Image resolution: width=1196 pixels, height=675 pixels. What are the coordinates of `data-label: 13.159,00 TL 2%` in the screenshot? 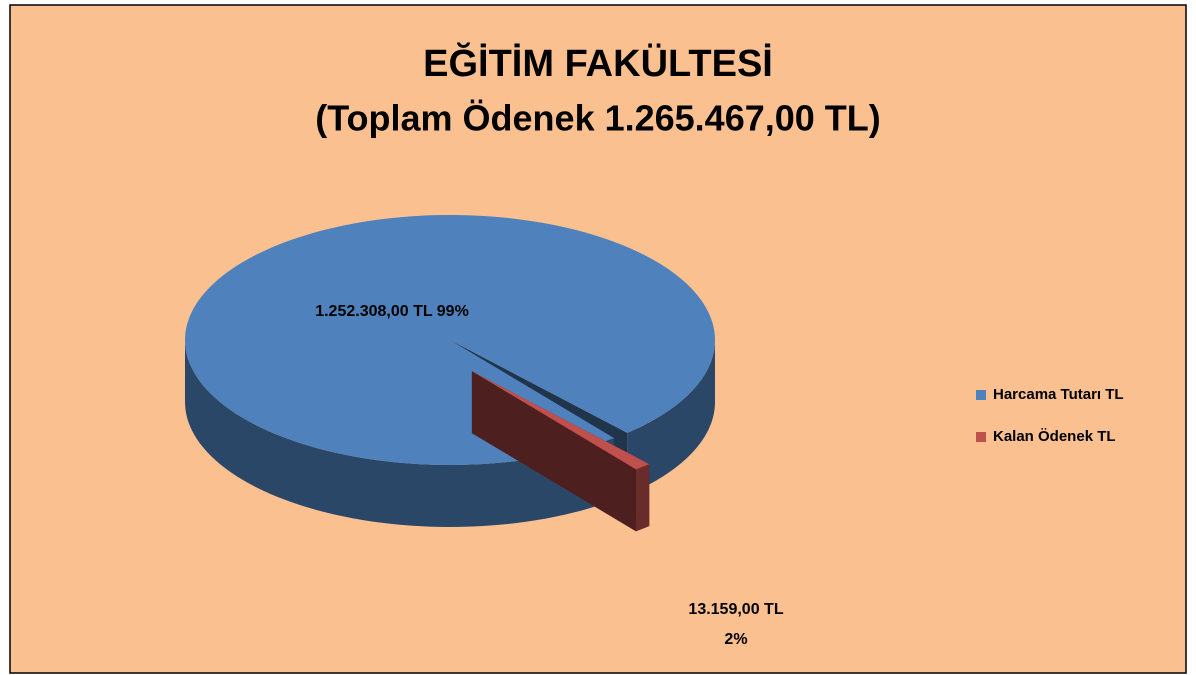 It's located at (736, 624).